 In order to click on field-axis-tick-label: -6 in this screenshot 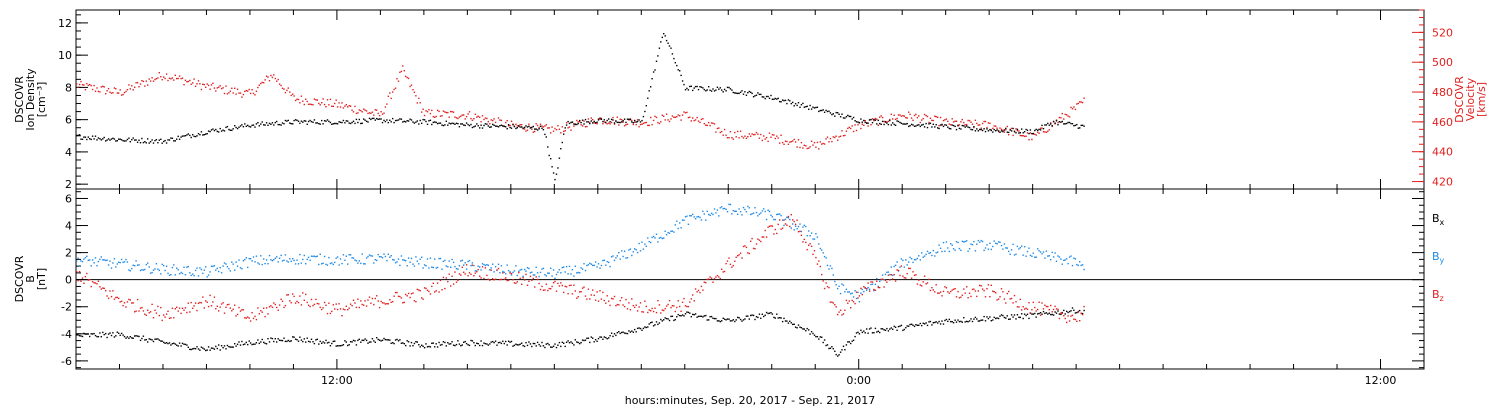, I will do `click(66, 361)`.